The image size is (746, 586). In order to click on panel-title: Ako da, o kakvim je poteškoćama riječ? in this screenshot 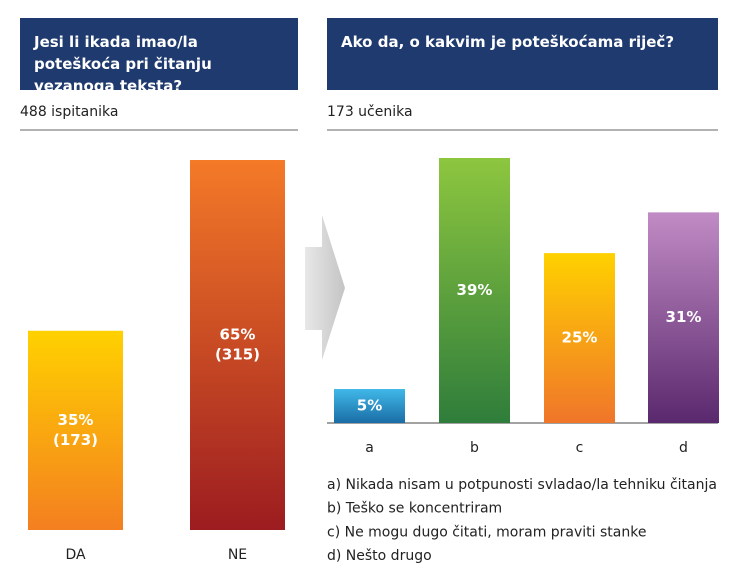, I will do `click(522, 54)`.